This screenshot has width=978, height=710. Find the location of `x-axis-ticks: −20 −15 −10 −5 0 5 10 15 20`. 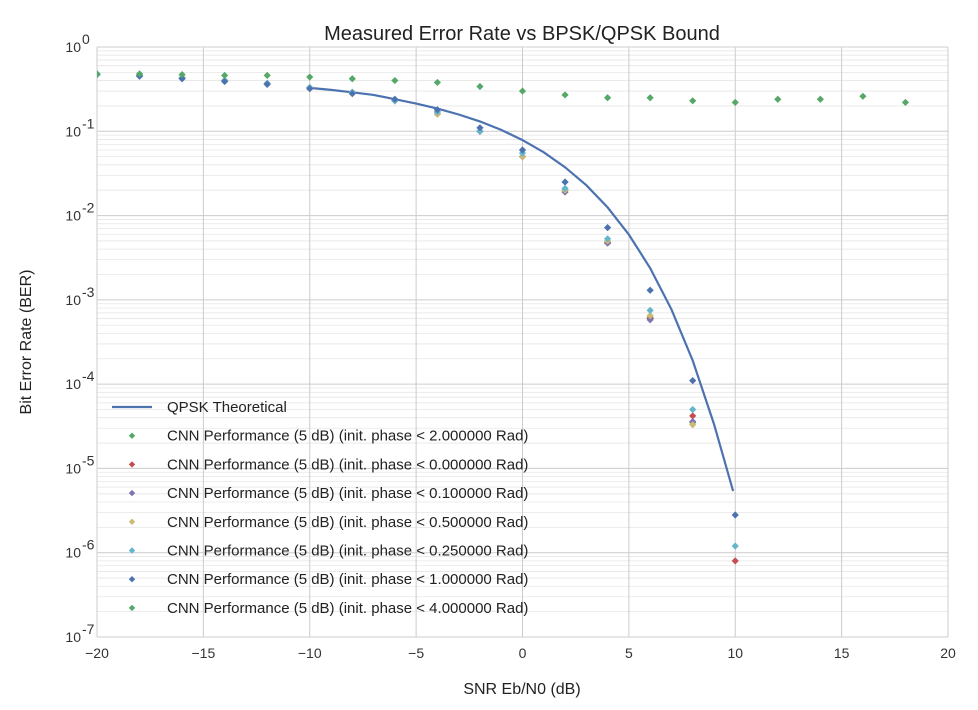

x-axis-ticks: −20 −15 −10 −5 0 5 10 15 20 is located at coordinates (520, 653).